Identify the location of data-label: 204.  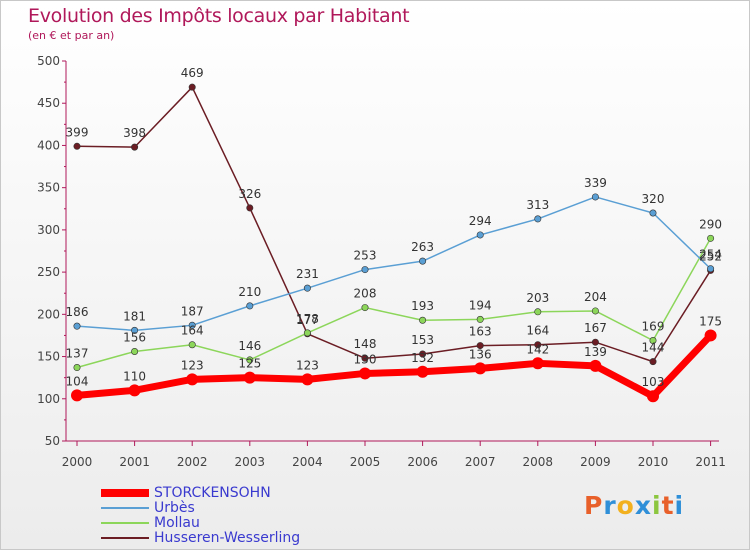
(595, 297).